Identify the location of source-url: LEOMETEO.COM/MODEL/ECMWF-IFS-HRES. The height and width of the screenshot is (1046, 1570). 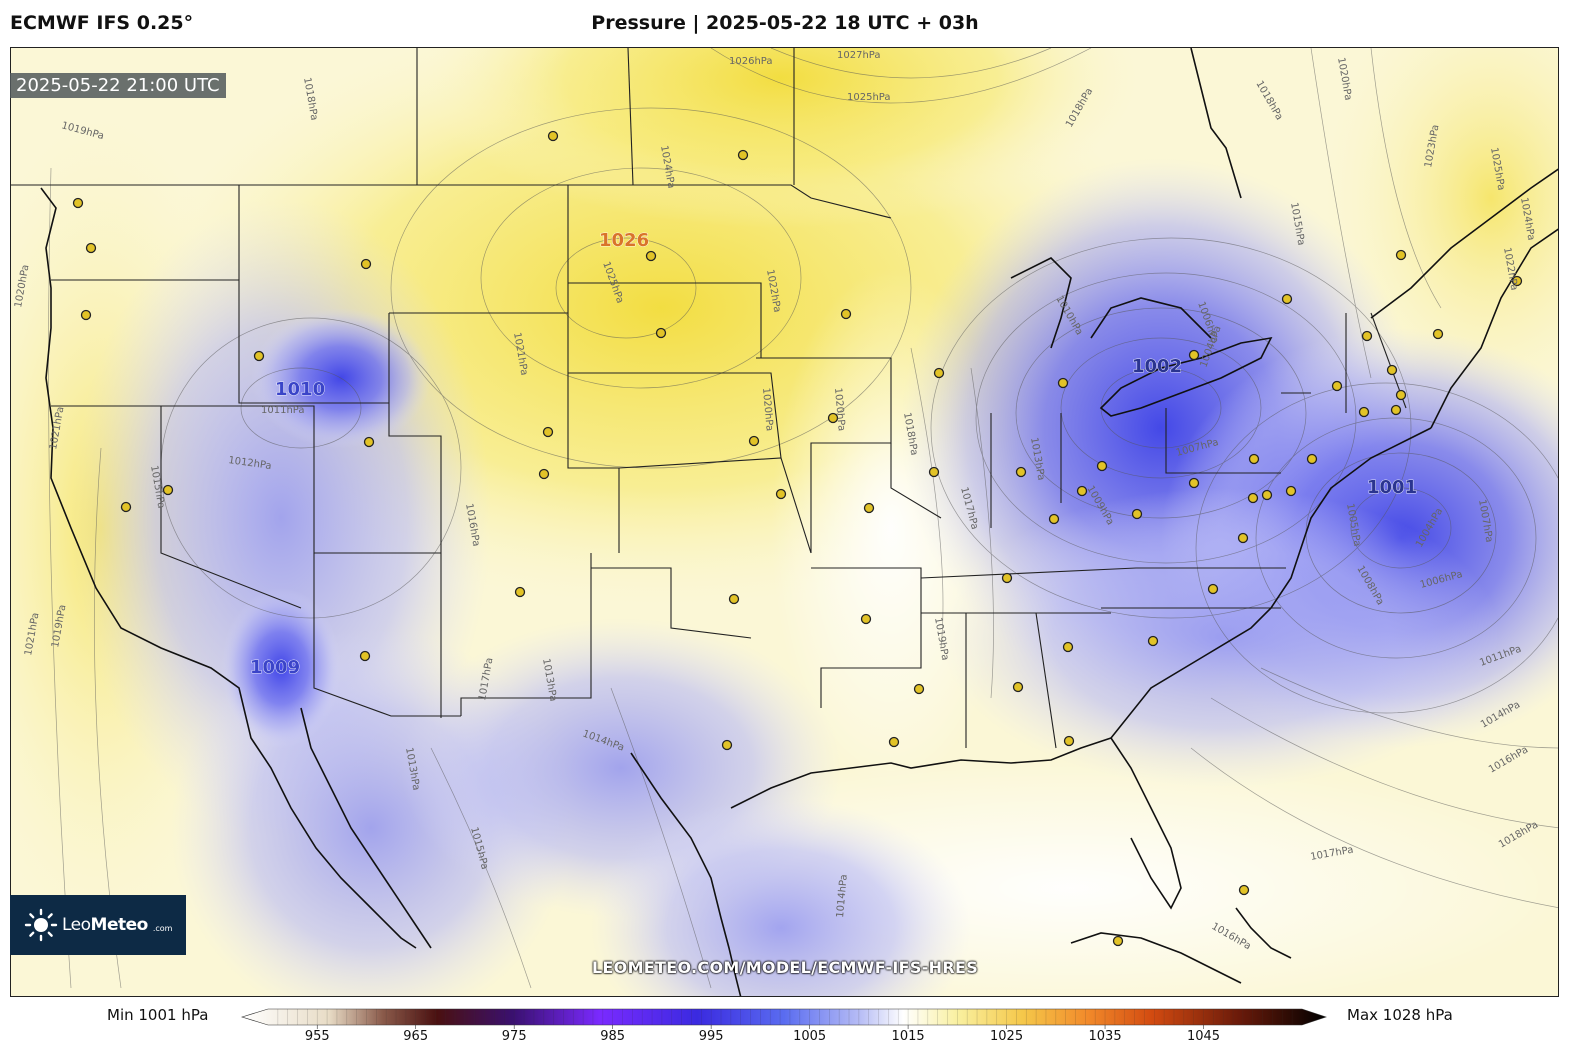
(785, 967).